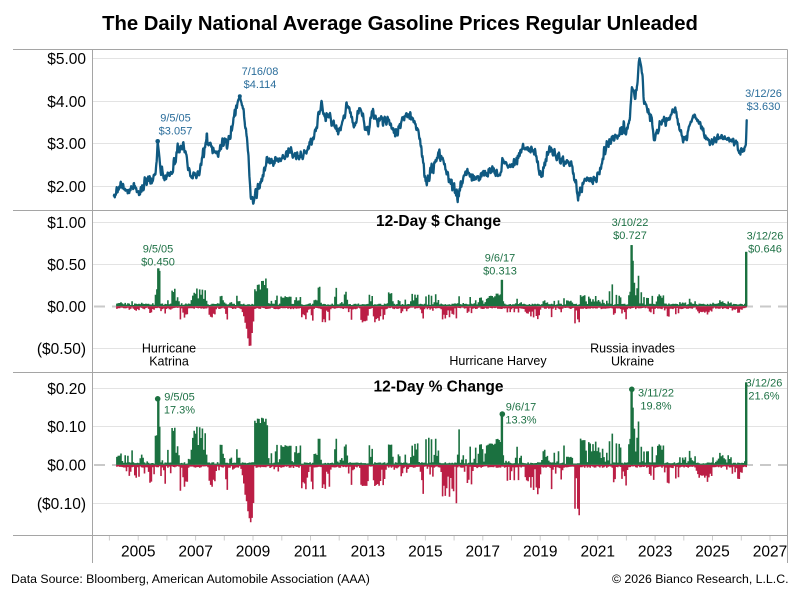  What do you see at coordinates (764, 107) in the screenshot?
I see `svg-text: $3.630` at bounding box center [764, 107].